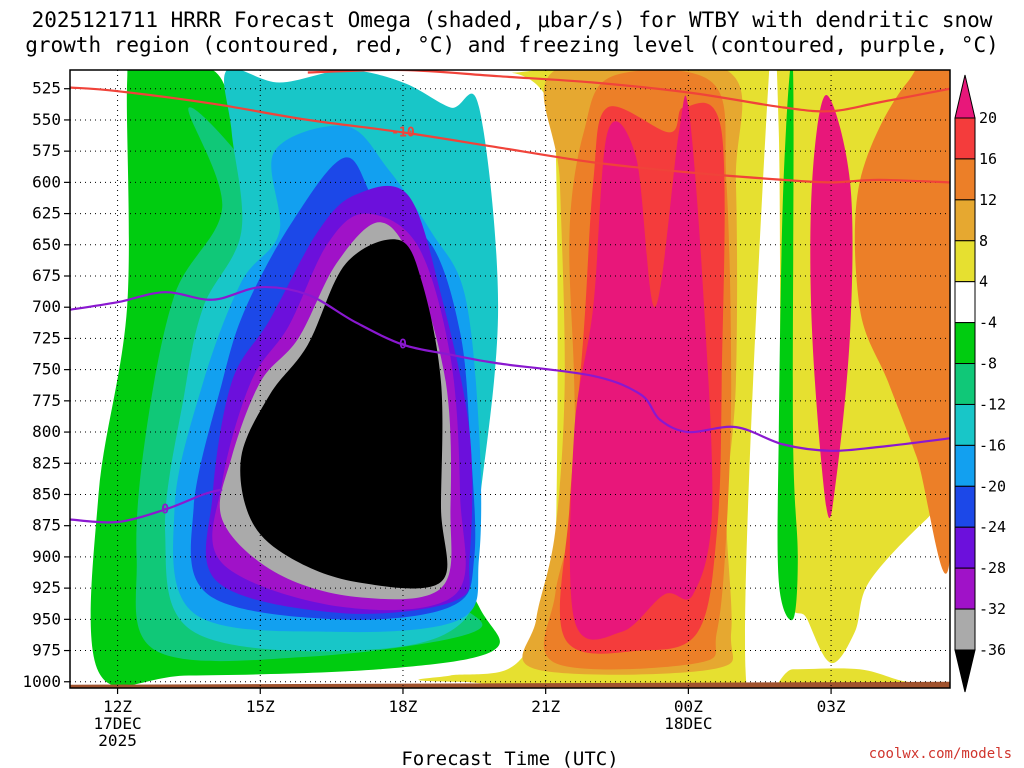 This screenshot has width=1024, height=768. Describe the element at coordinates (992, 445) in the screenshot. I see `colorbar-label: -16` at that location.